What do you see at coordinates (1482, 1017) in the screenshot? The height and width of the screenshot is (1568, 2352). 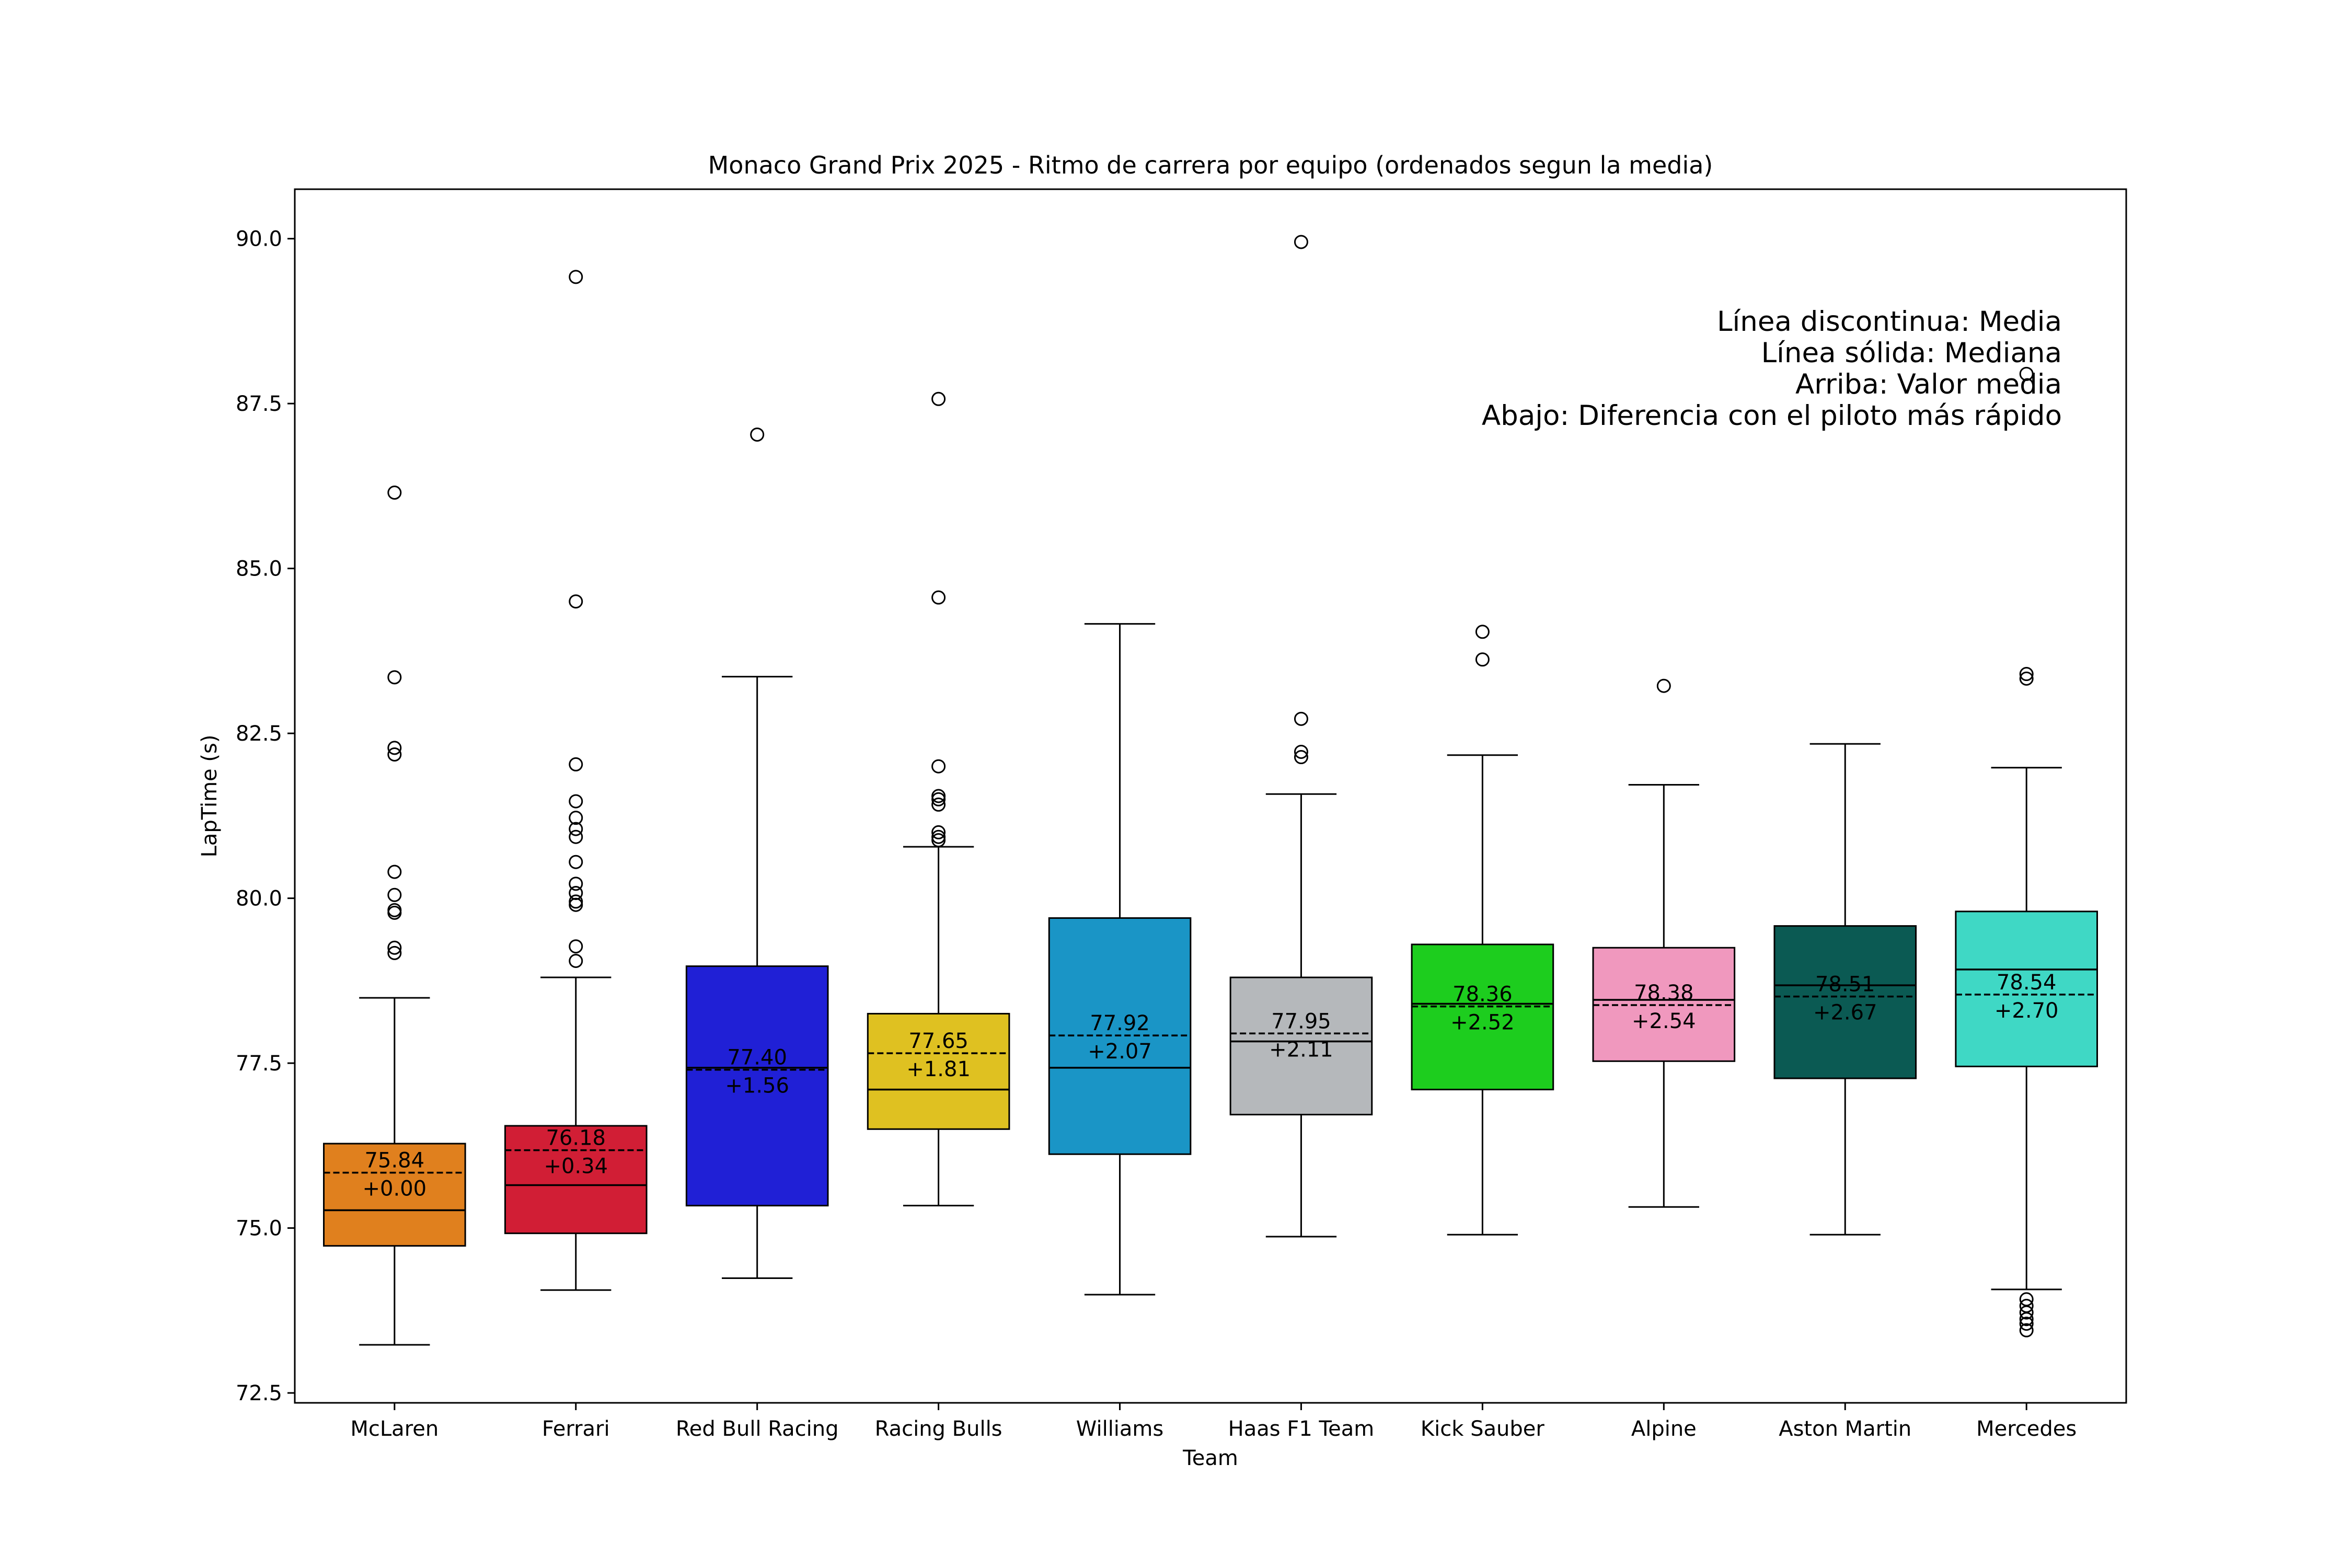 I see `iqr-box-kick-sauber` at bounding box center [1482, 1017].